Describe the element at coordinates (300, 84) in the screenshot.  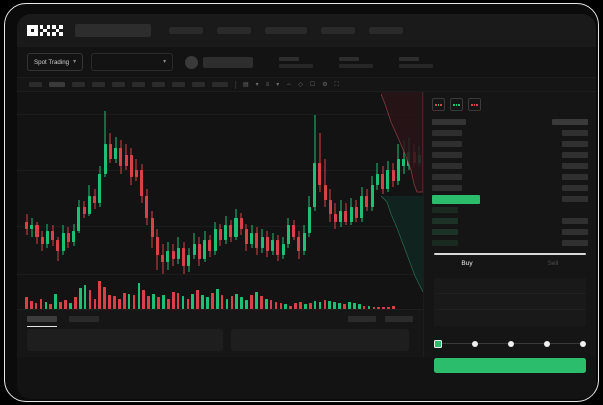
I see `ruler-icon: ◇` at that location.